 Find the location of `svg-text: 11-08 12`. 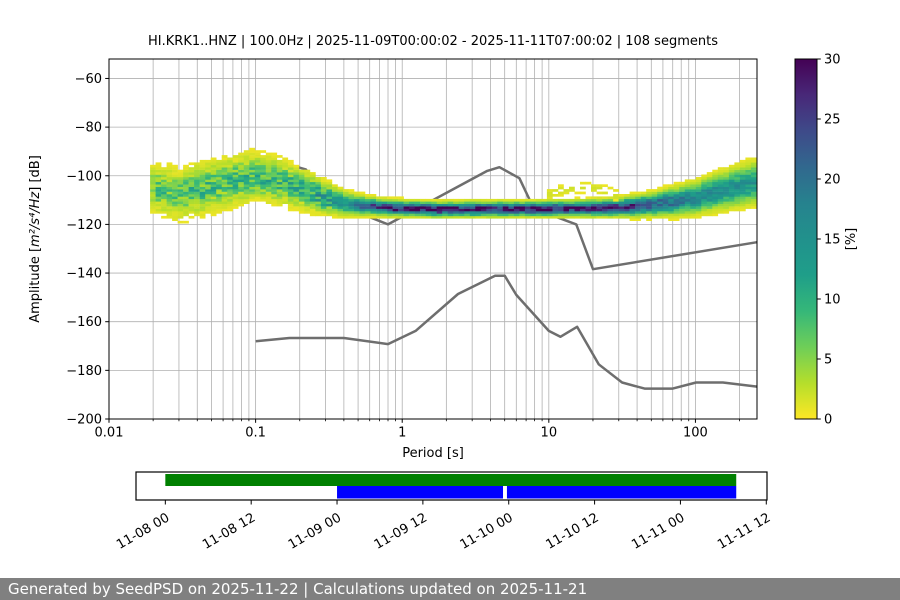

svg-text: 11-08 12 is located at coordinates (229, 531).